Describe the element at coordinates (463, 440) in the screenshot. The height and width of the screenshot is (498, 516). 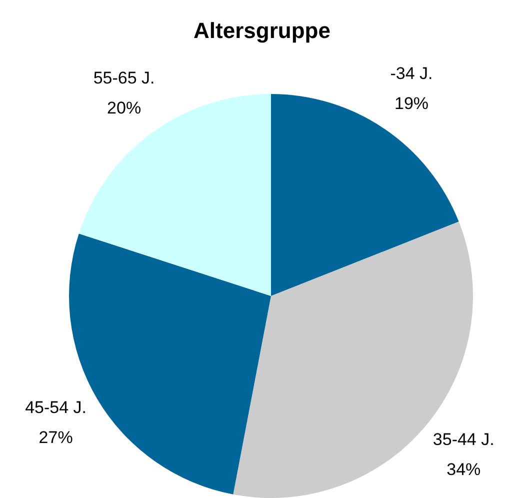
I see `slice-label: 35-44 J.` at that location.